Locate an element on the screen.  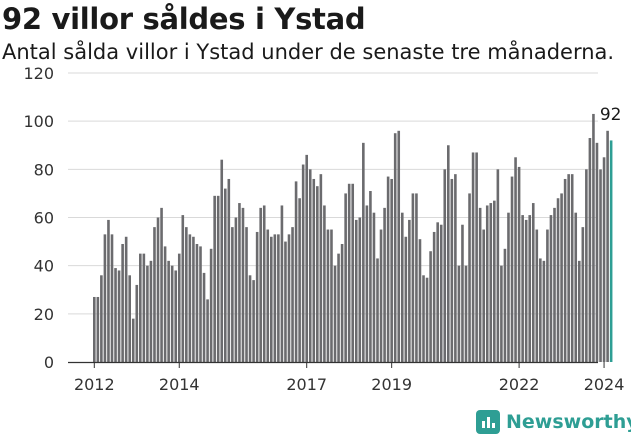
y-tick-label: 20 is located at coordinates (44, 314).